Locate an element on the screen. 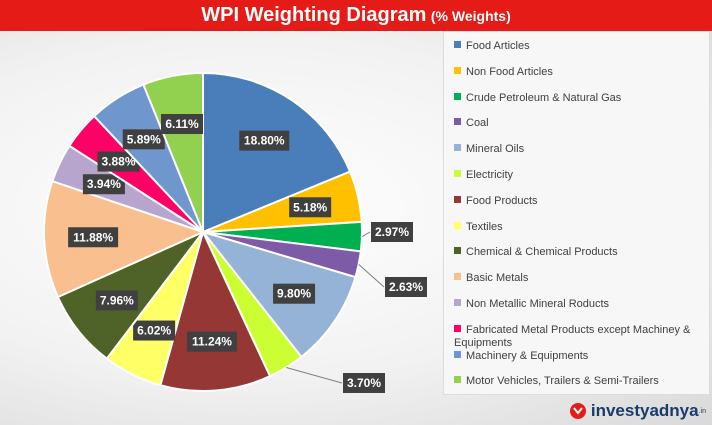 The image size is (712, 425). legend-label: Food Products is located at coordinates (502, 200).